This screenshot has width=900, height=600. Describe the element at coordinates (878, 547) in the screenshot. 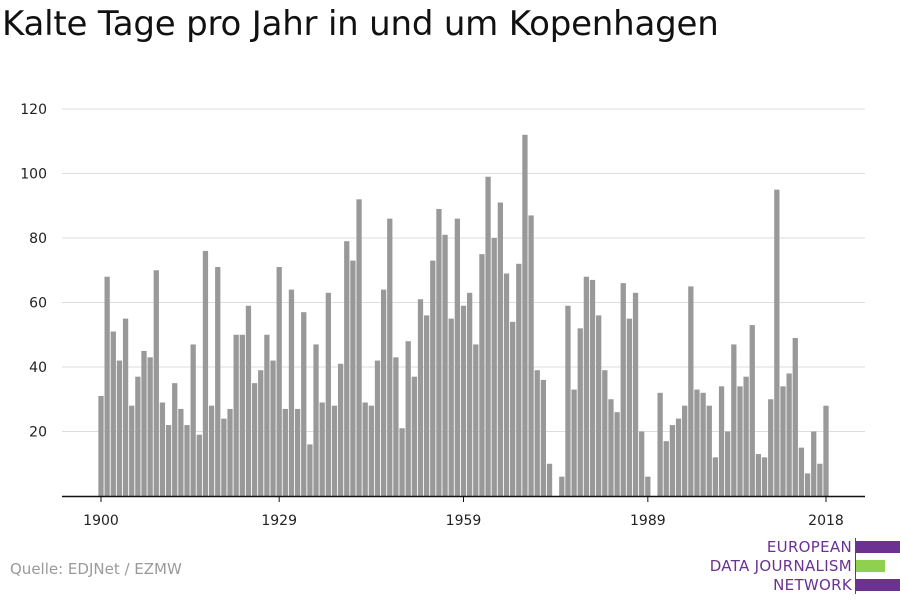

I see `logo-bar-purple-top` at that location.